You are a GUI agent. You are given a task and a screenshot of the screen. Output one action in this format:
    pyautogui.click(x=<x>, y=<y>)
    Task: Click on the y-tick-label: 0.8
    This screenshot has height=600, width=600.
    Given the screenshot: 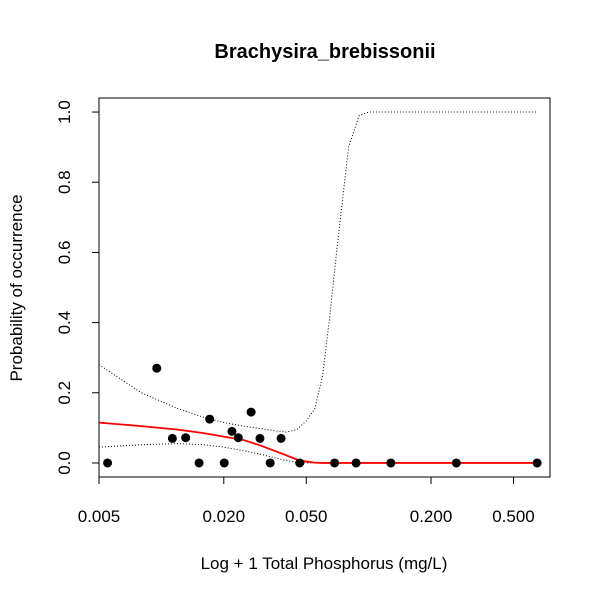 What is the action you would take?
    pyautogui.click(x=64, y=182)
    